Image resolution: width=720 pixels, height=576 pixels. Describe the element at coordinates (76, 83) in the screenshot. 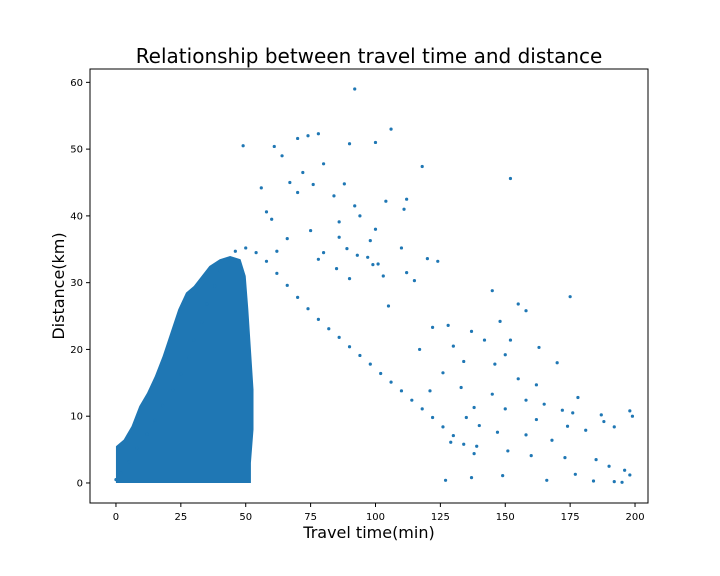

I see `y-tick-label: 60` at that location.